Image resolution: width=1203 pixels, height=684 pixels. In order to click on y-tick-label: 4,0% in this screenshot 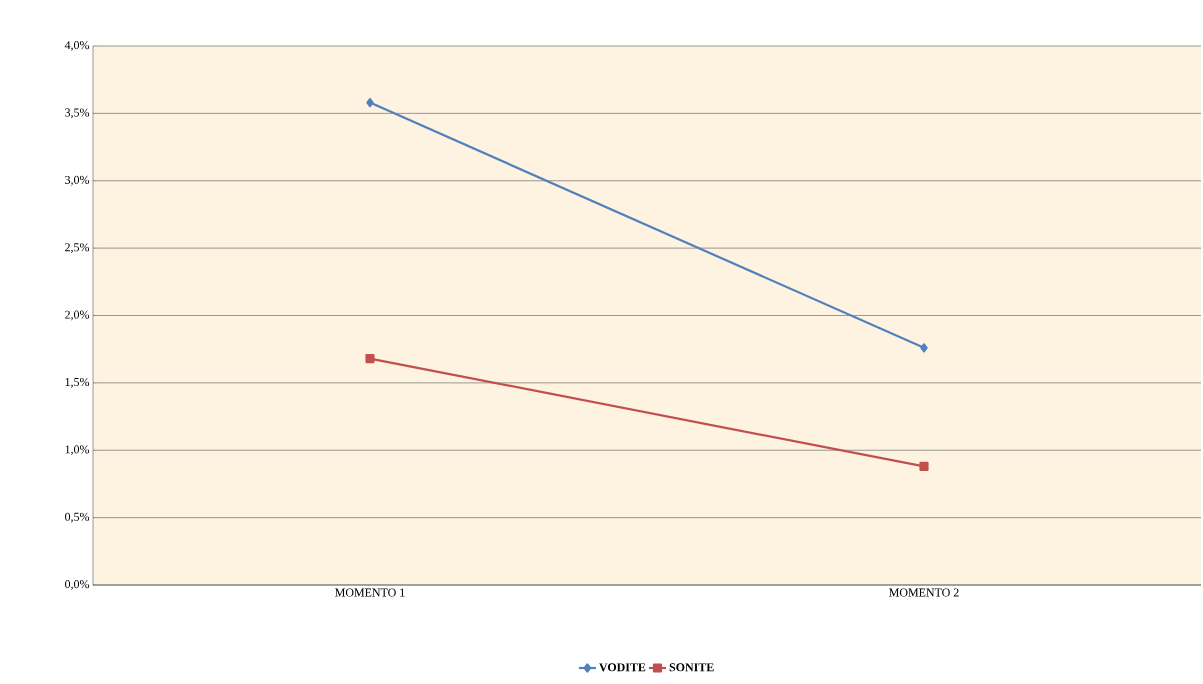, I will do `click(77, 46)`.